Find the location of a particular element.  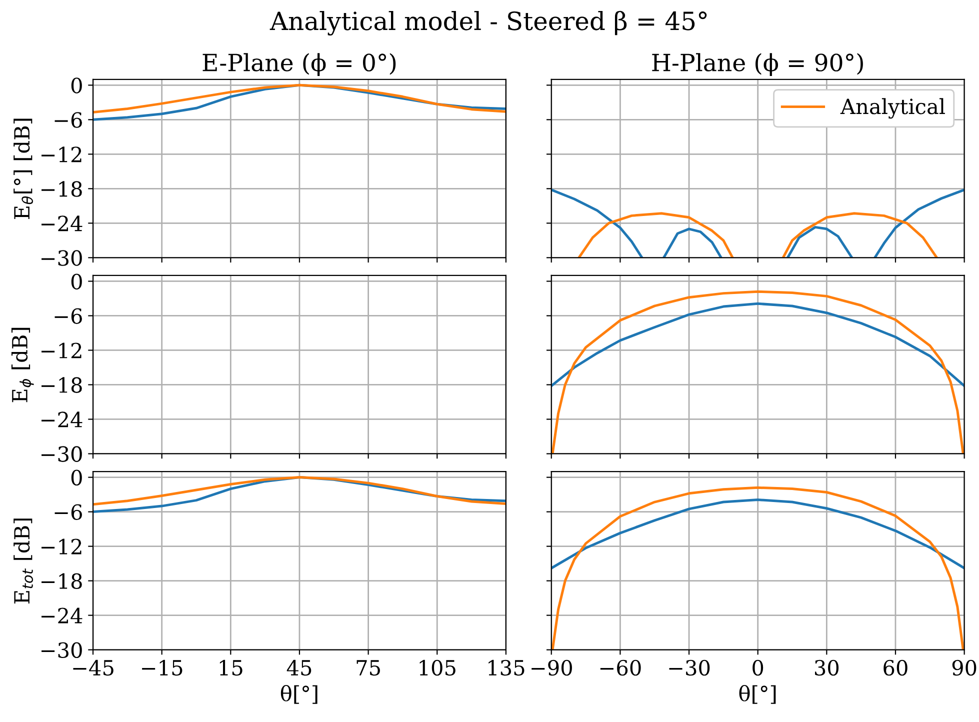

x-tick-label: −90 is located at coordinates (552, 668).